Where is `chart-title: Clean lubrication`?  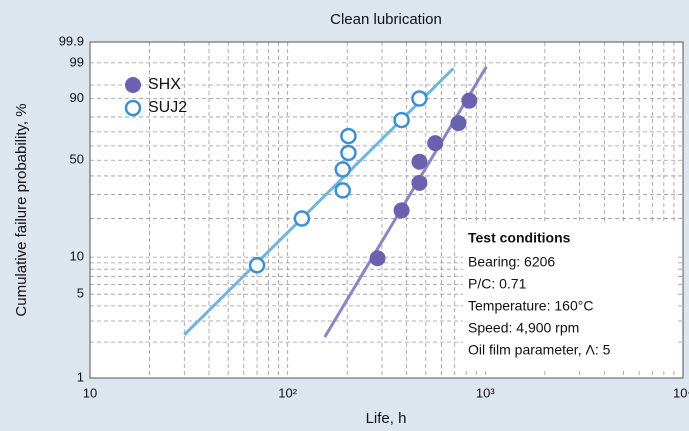 chart-title: Clean lubrication is located at coordinates (386, 19).